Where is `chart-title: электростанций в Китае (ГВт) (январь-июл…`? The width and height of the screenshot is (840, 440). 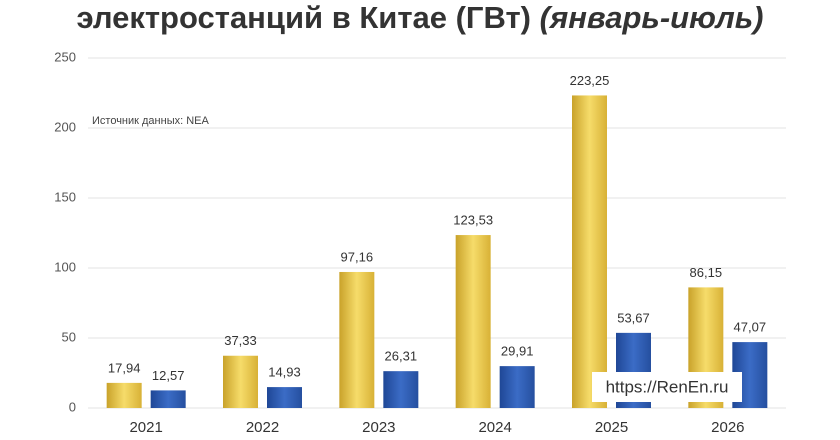
chart-title: электростанций в Китае (ГВт) (январь-июл… is located at coordinates (419, 17).